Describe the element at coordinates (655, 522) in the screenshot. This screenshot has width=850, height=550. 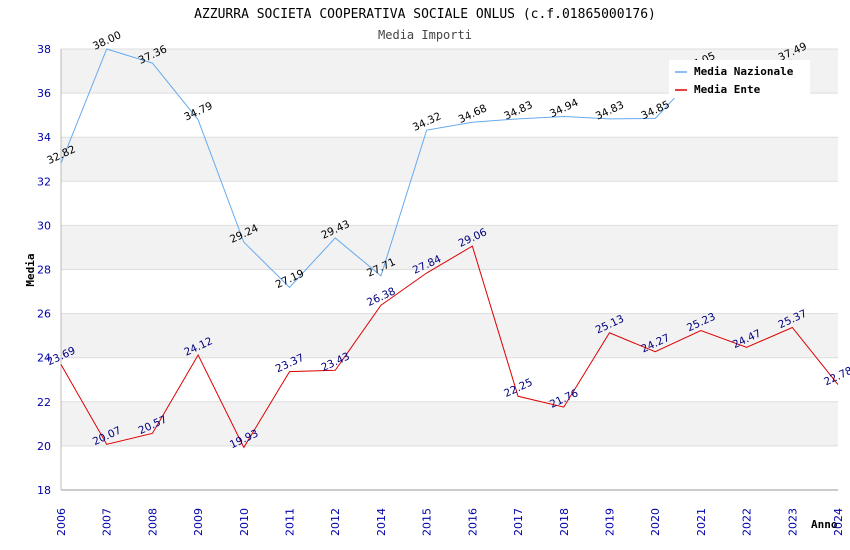
I see `x-tick-label: 2020` at that location.